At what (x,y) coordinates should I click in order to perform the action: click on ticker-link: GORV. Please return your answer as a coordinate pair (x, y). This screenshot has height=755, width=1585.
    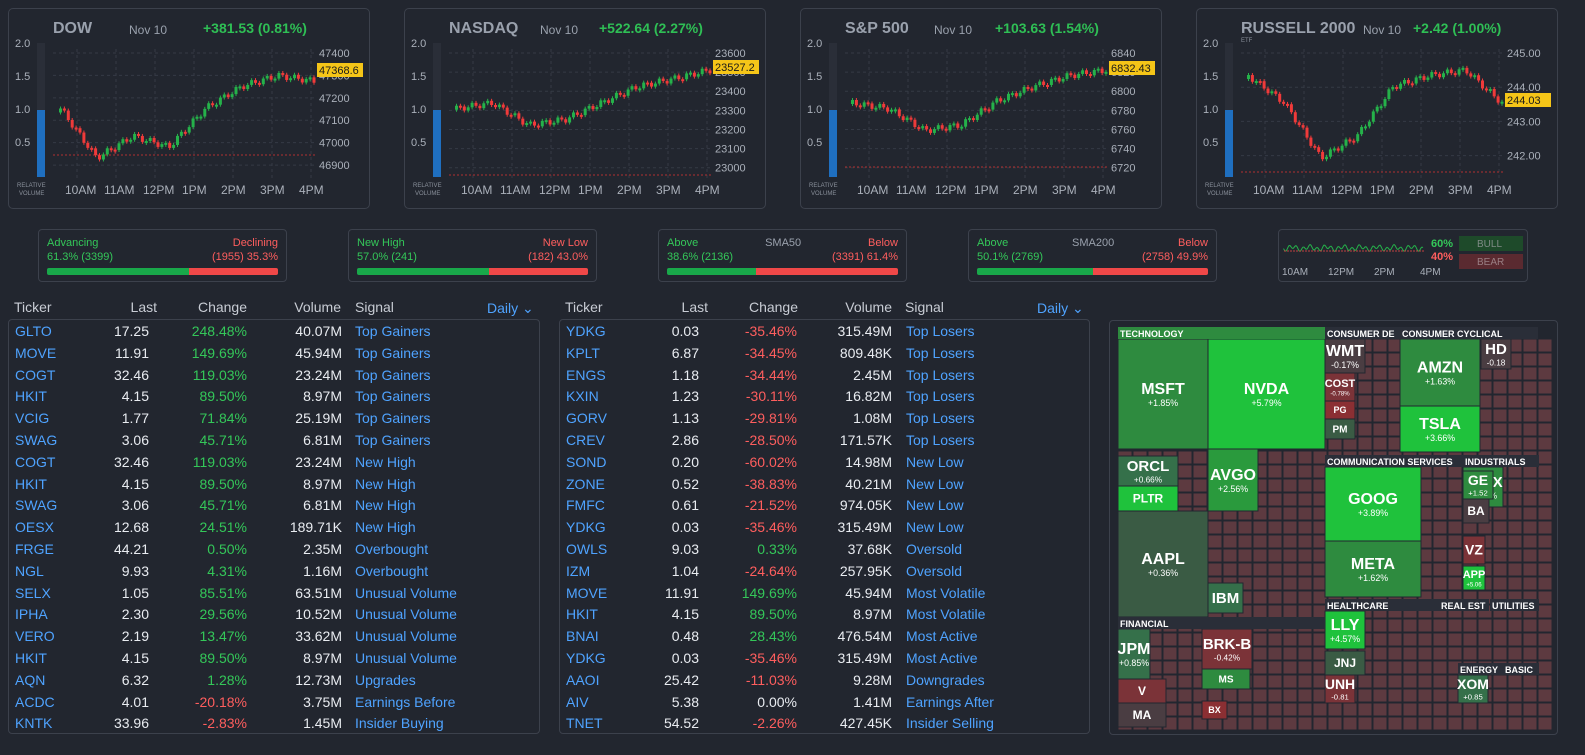
    Looking at the image, I should click on (586, 418).